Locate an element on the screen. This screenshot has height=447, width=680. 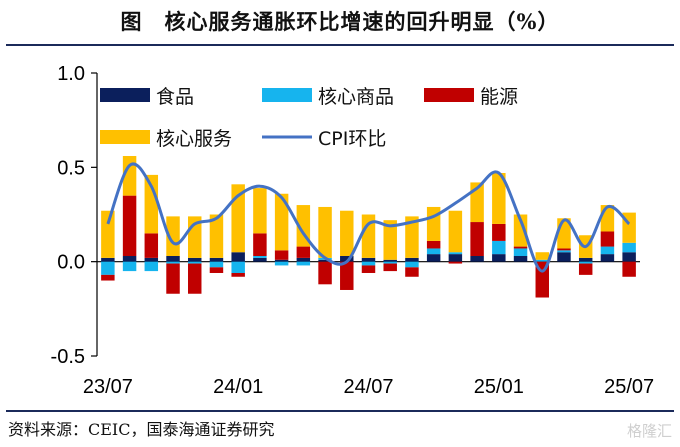
legend-label: 食品 is located at coordinates (175, 97).